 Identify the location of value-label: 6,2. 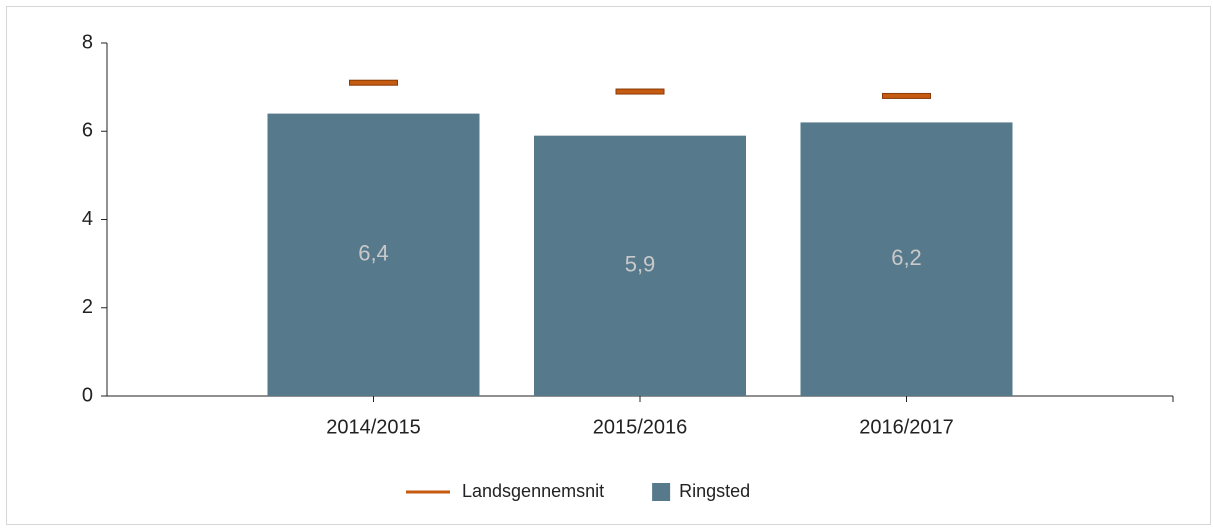
(906, 257).